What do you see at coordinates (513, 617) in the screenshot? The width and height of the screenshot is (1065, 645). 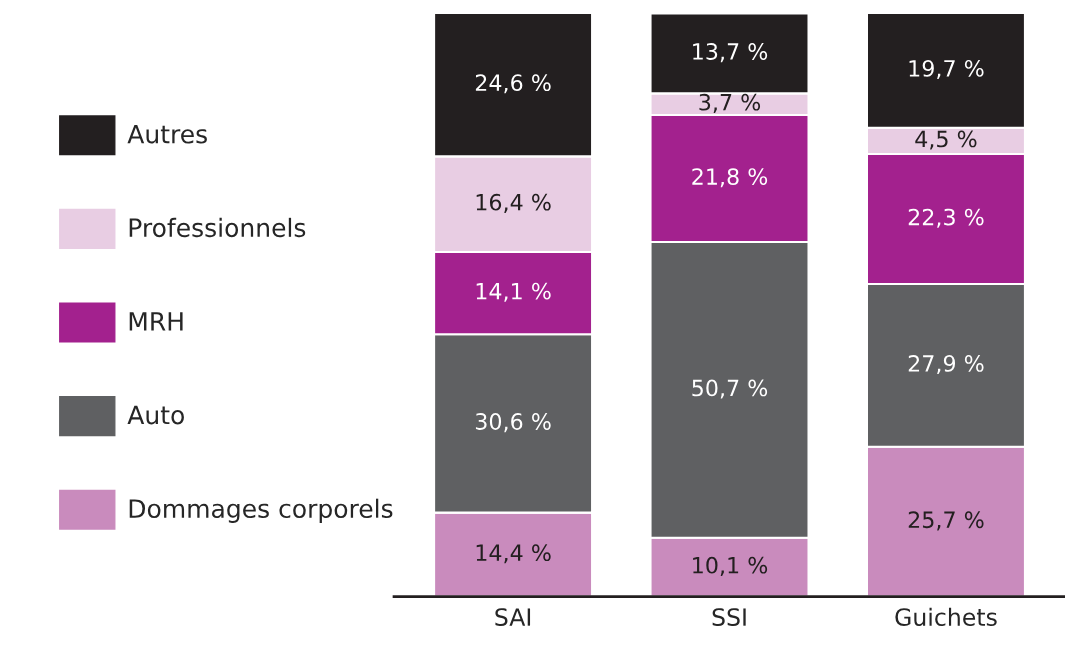 I see `x-tick-label: SAI` at bounding box center [513, 617].